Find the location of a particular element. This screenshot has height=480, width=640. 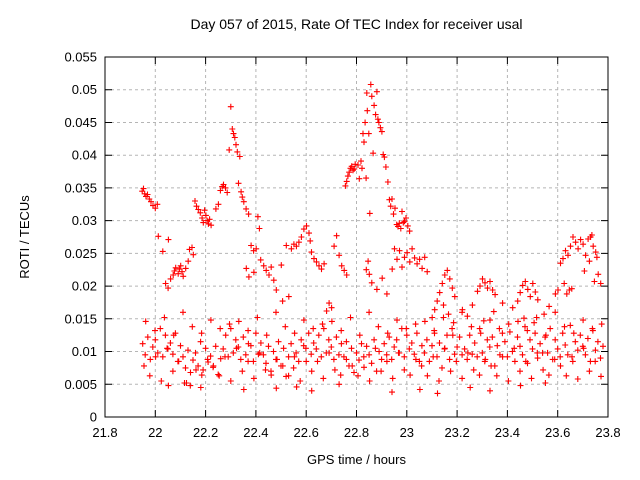

y-tick-label: 0.035 is located at coordinates (80, 187).